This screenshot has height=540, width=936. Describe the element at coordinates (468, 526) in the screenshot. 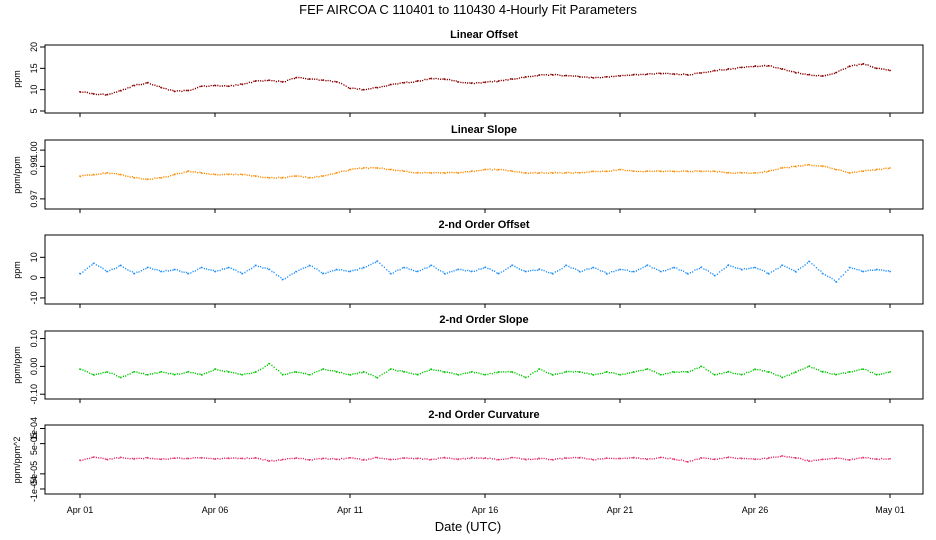

I see `x-axis-label: Date (UTC)` at that location.